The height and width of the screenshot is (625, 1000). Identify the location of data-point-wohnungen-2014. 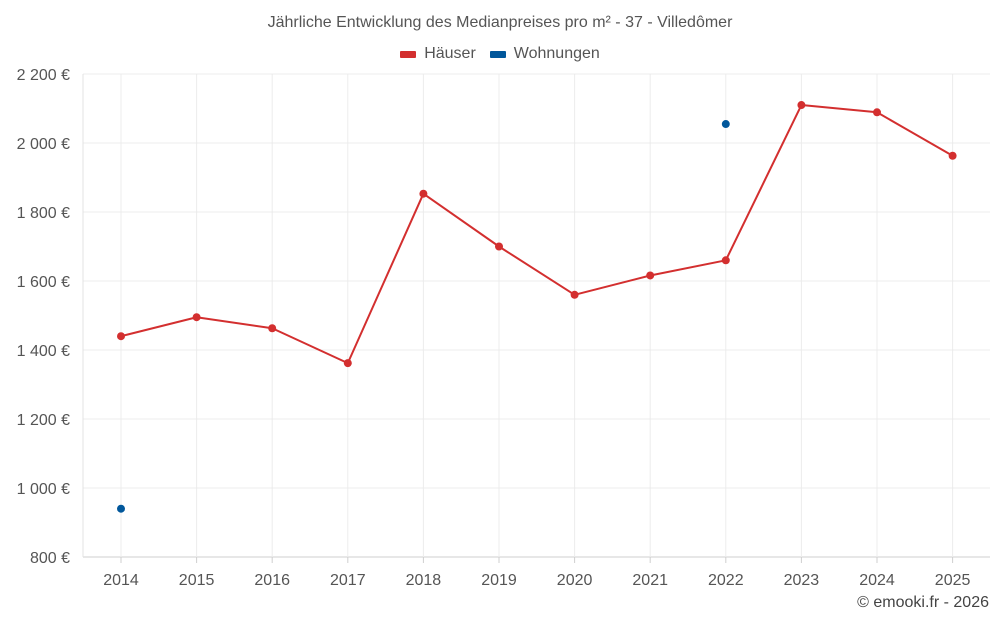
(121, 508).